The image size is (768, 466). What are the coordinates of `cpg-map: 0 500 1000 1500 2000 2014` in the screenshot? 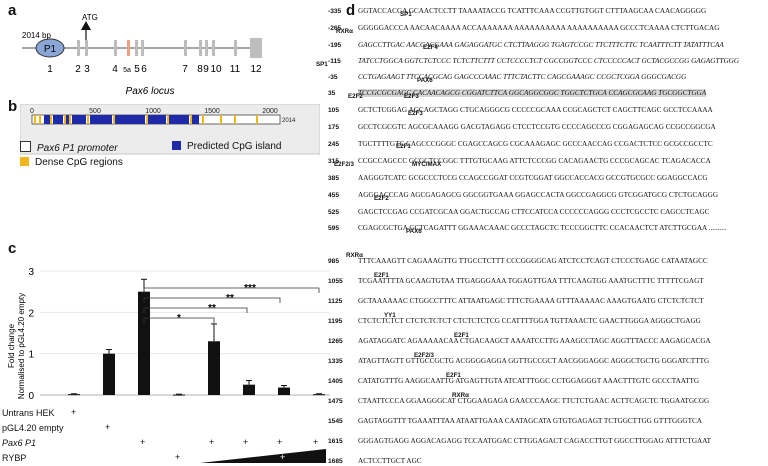 It's located at (170, 129).